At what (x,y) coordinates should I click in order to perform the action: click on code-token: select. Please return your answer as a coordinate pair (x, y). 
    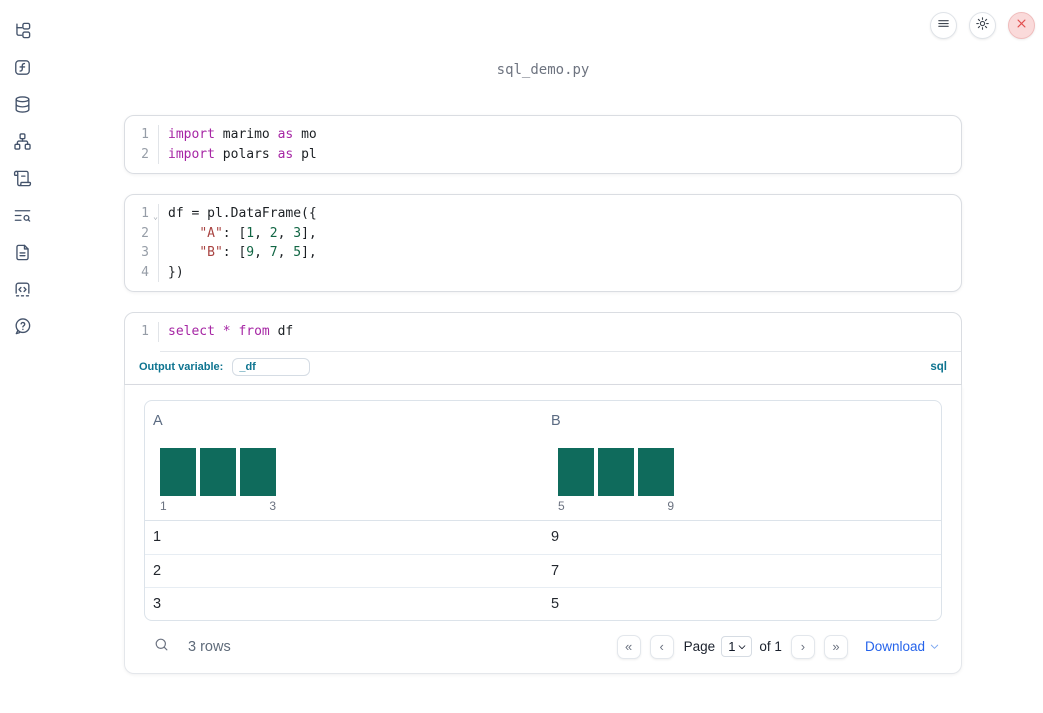
    Looking at the image, I should click on (191, 331).